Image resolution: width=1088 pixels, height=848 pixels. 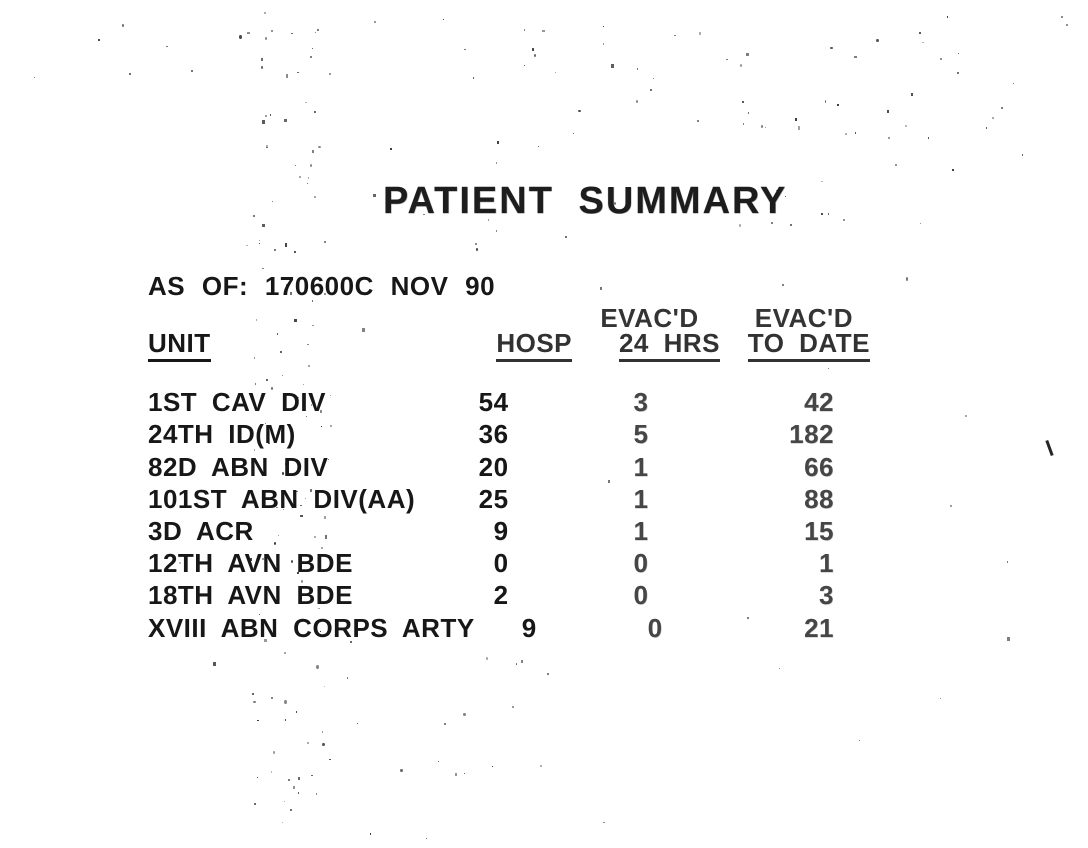 What do you see at coordinates (493, 402) in the screenshot?
I see `cell-hosp: 54` at bounding box center [493, 402].